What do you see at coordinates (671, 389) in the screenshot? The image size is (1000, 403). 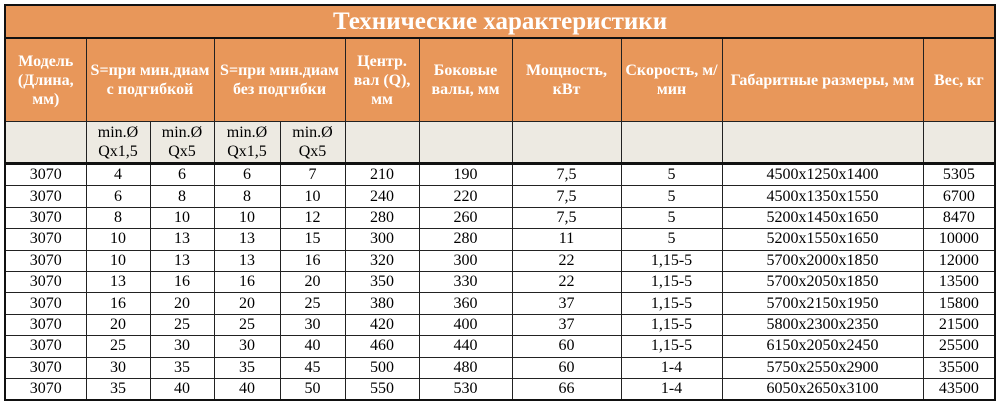 I see `table-cell: 1-4` at bounding box center [671, 389].